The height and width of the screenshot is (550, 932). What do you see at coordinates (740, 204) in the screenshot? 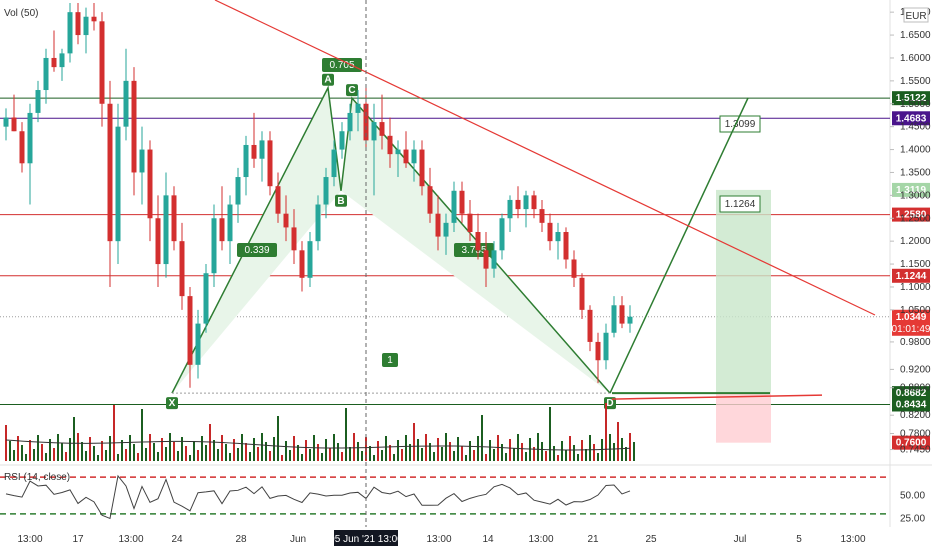
I see `projection-label: 1.1264` at bounding box center [740, 204].